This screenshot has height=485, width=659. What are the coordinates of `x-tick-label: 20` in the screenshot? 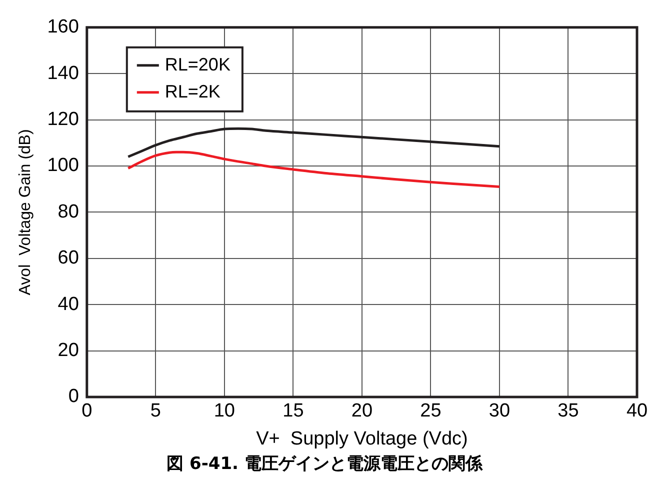 It's located at (362, 411).